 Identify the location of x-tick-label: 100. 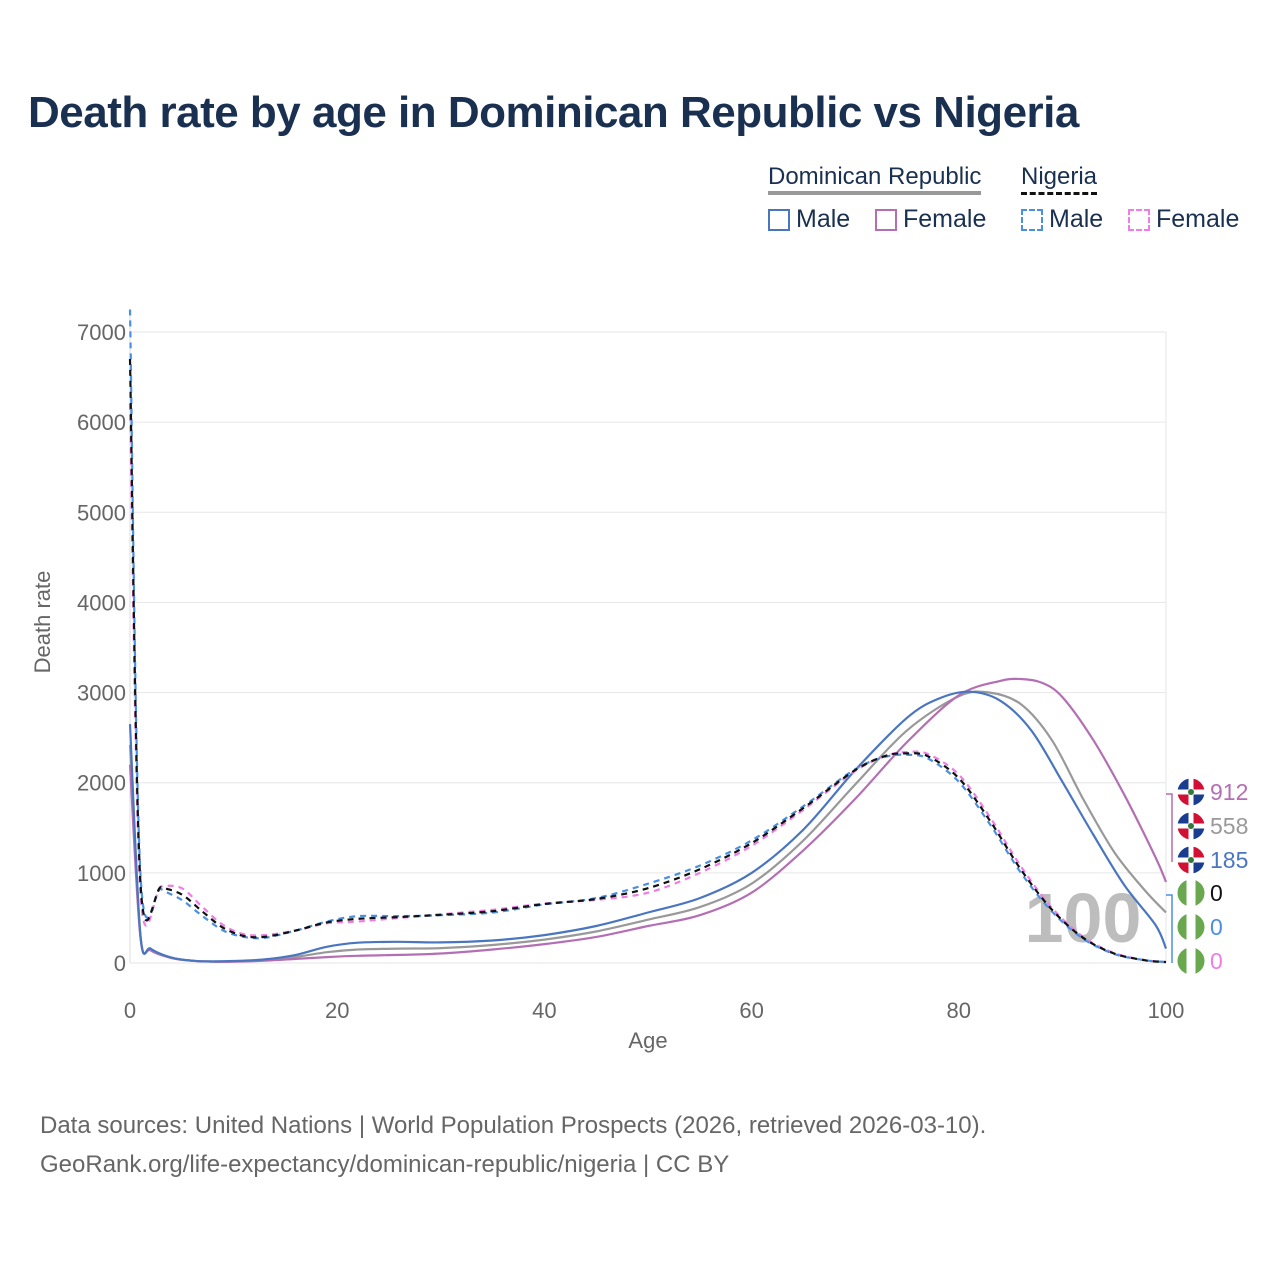
(1166, 1010).